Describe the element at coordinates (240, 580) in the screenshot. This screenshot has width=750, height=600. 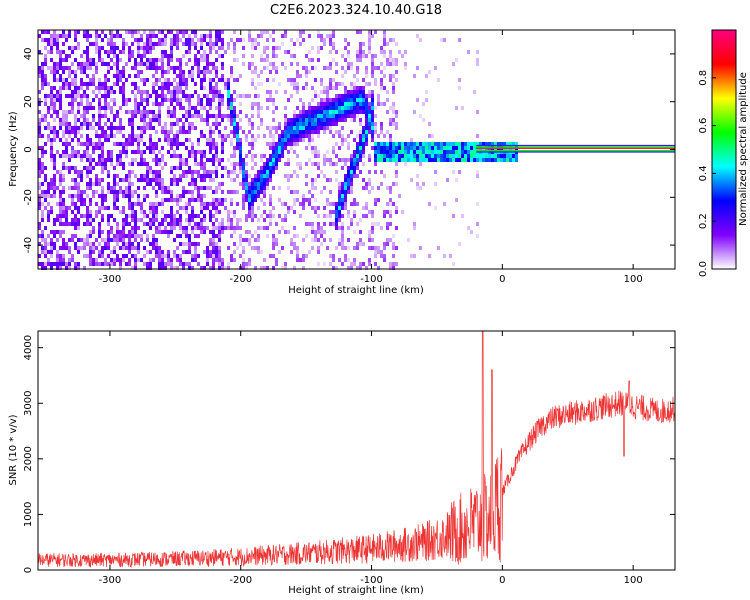
I see `x-tick-label: -200` at that location.